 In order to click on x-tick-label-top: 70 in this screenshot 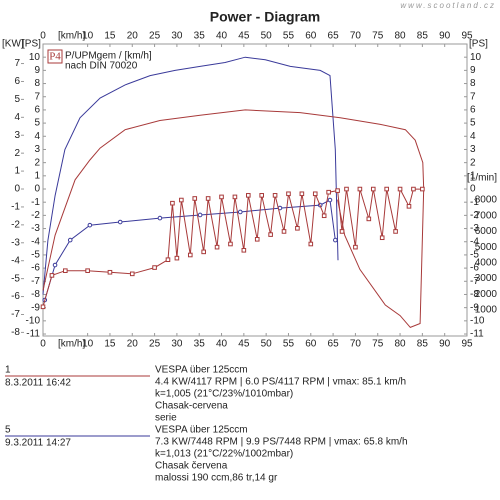, I will do `click(356, 36)`.